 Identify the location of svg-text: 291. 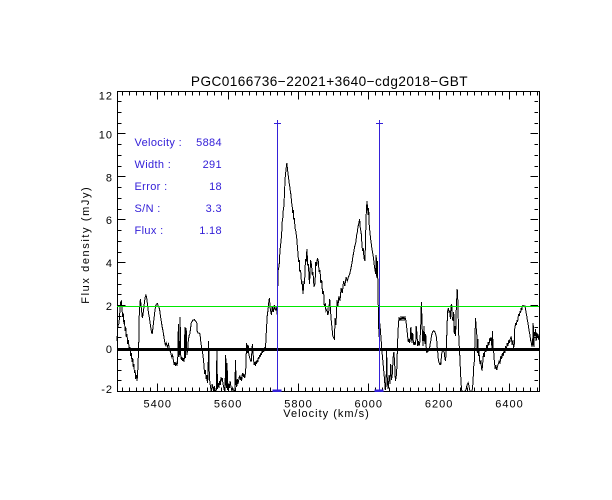
(212, 165).